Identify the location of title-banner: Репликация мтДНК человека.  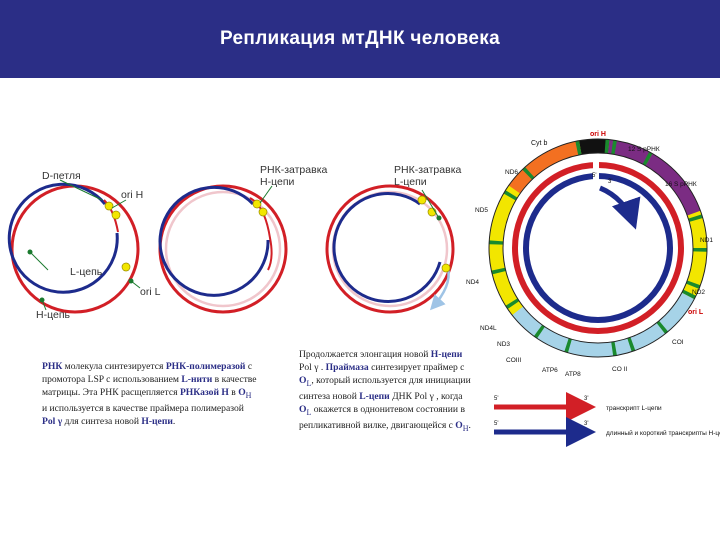
(360, 39).